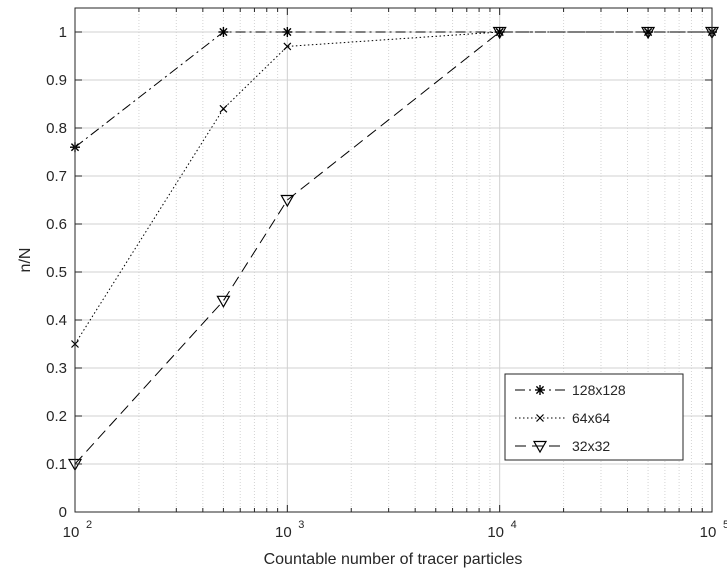 This screenshot has width=727, height=573. I want to click on x-tick-exponent: 4, so click(514, 525).